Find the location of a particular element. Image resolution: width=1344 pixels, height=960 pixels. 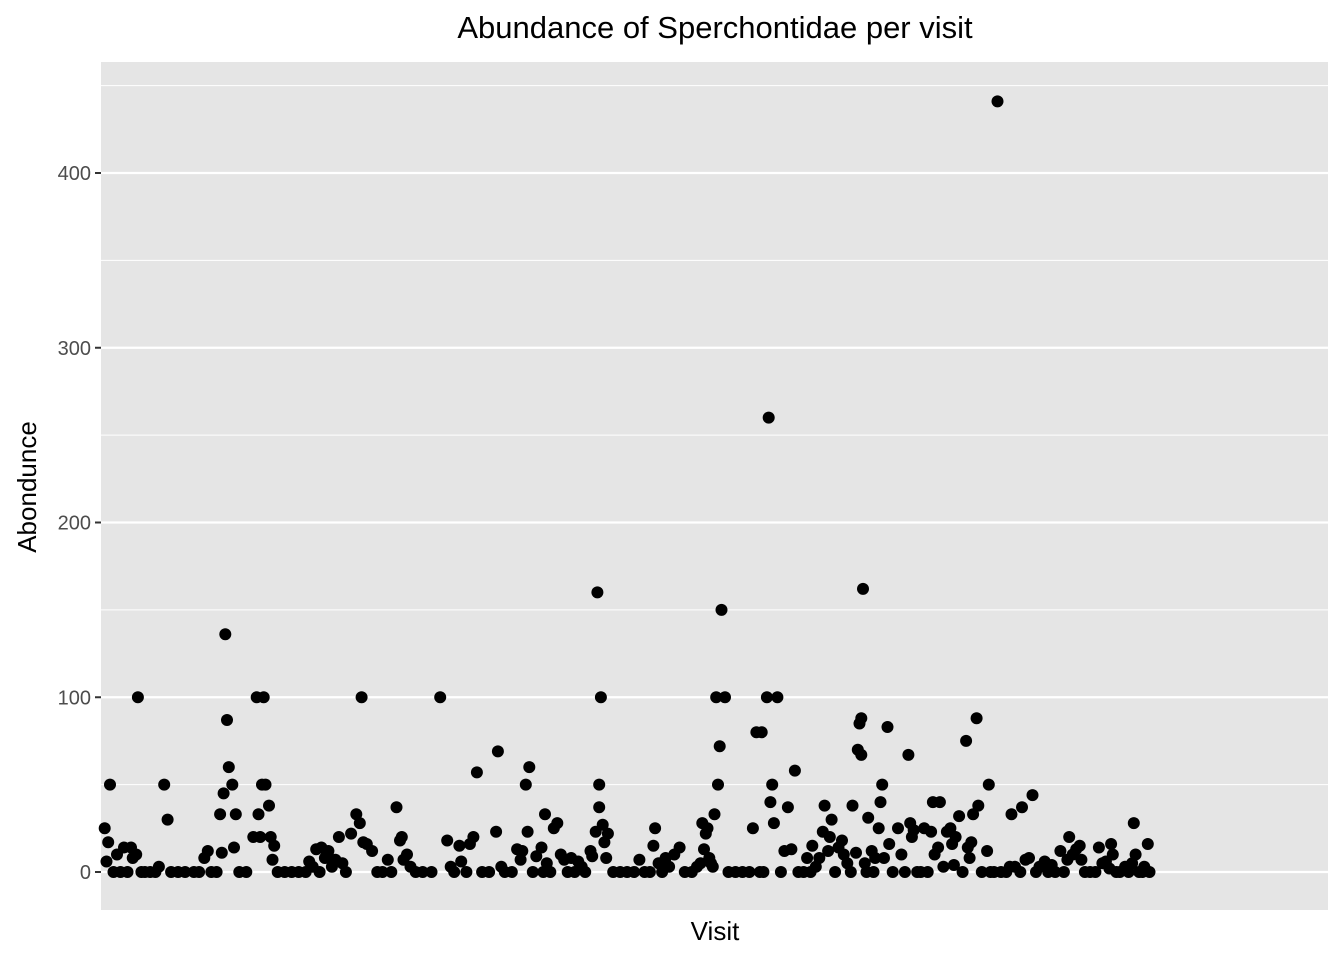

y-axis: 0 100 200 300 400 is located at coordinates (79, 523).